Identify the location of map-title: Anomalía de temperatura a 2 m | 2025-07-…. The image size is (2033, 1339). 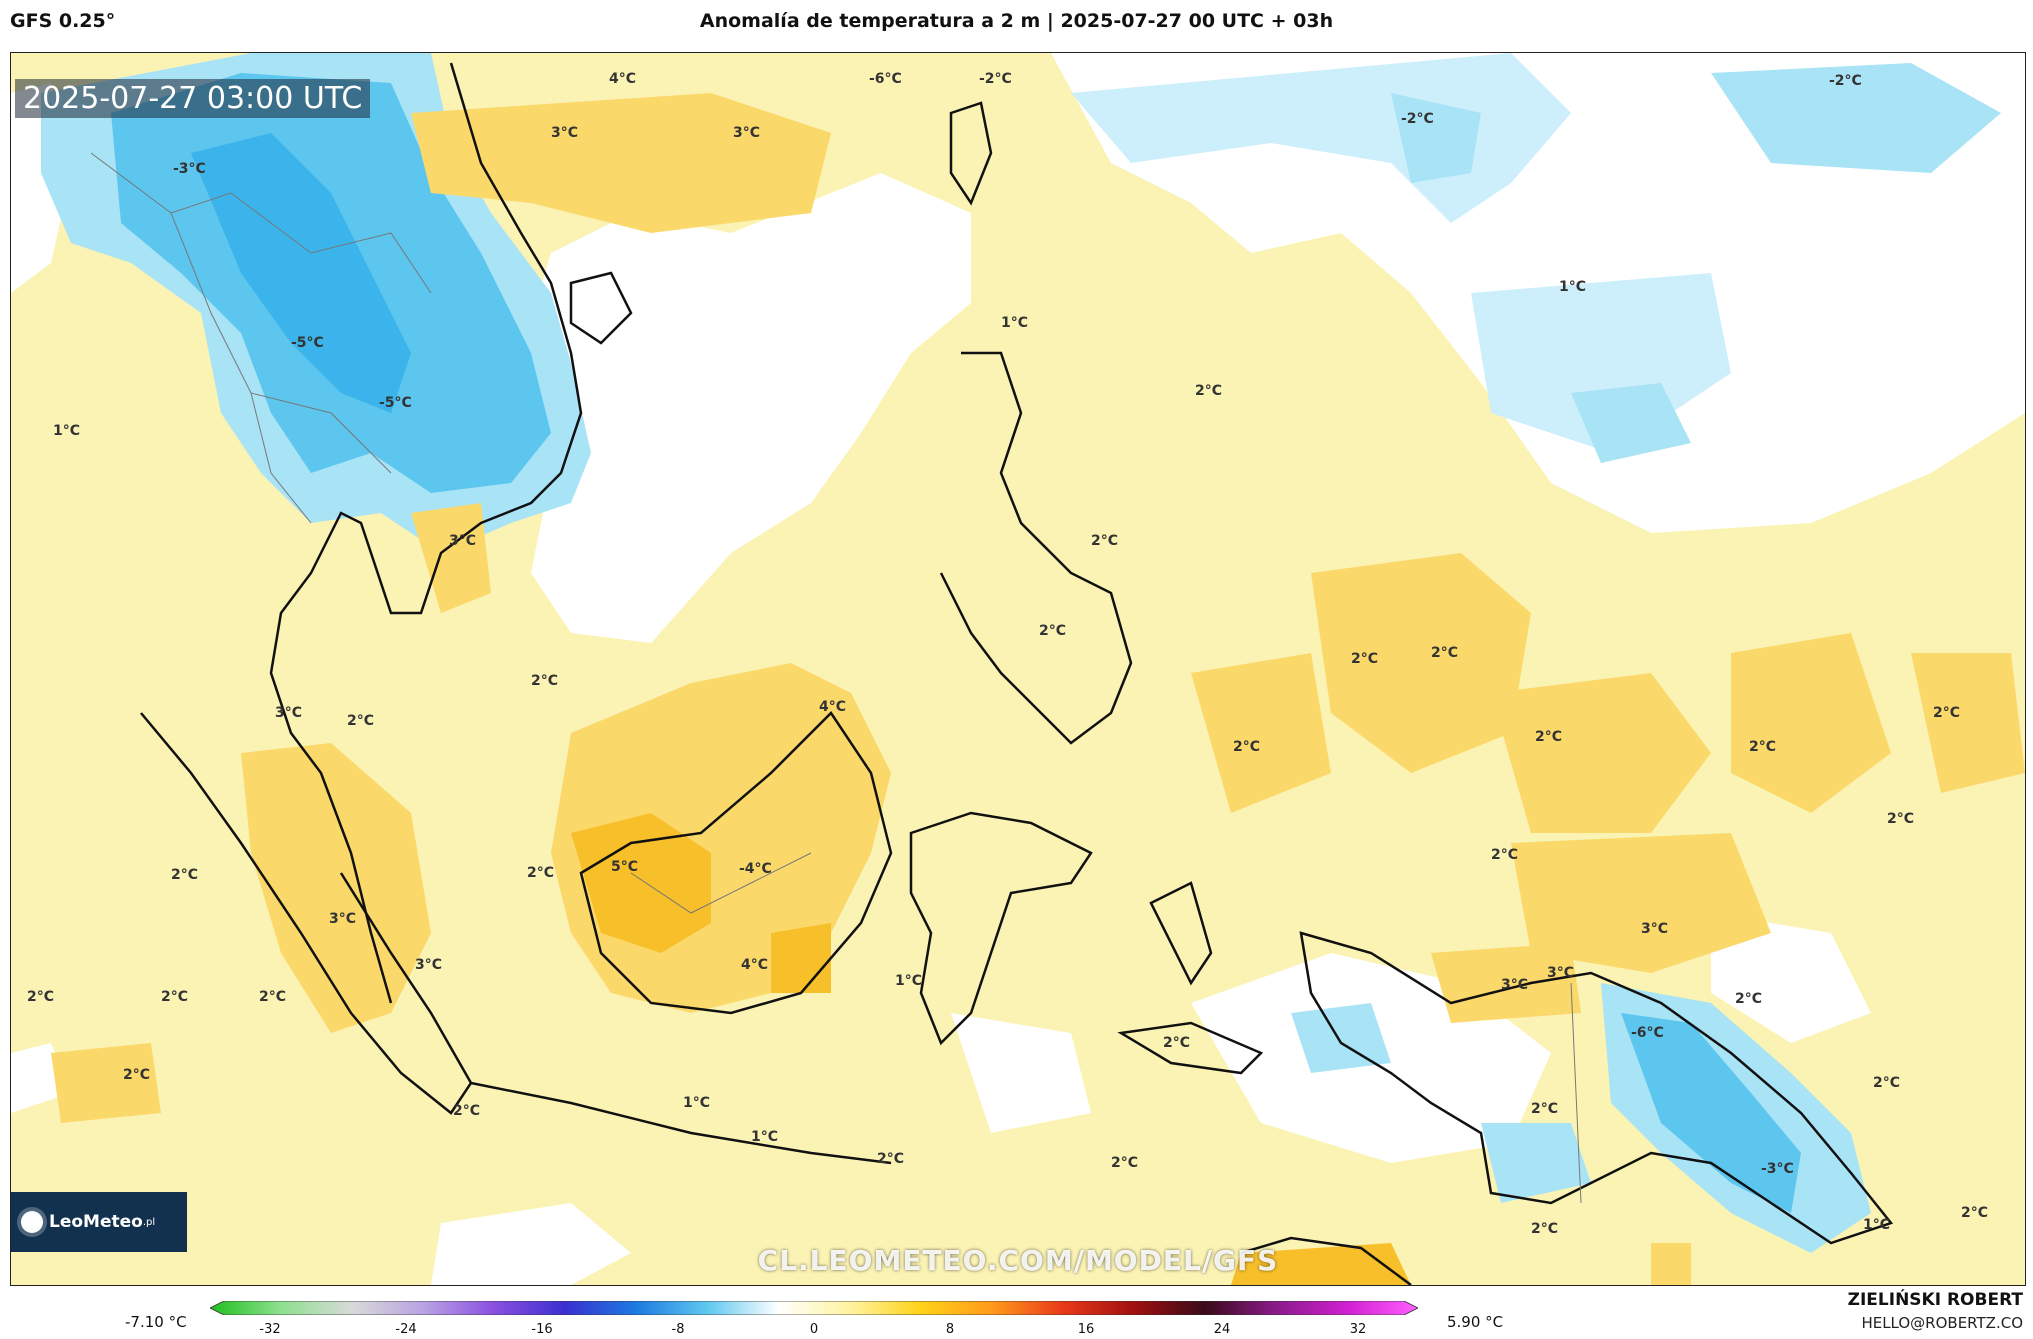
(1016, 21).